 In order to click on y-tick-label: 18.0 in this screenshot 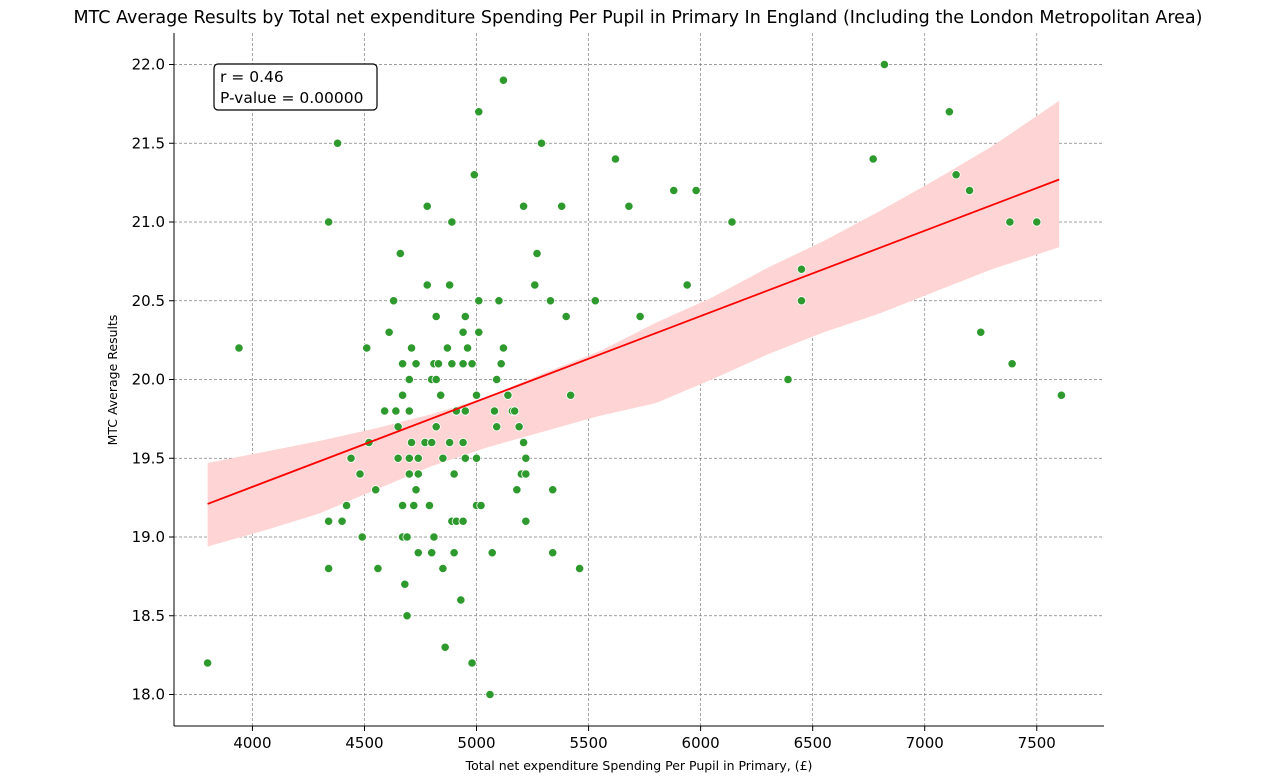, I will do `click(148, 695)`.